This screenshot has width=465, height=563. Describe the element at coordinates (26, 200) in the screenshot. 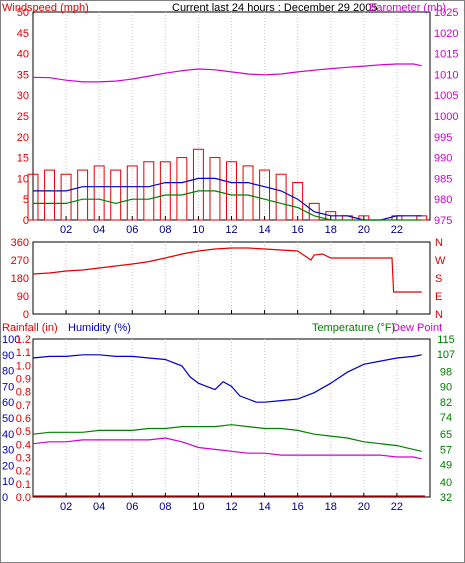

I see `windspeed-tick: 5` at that location.